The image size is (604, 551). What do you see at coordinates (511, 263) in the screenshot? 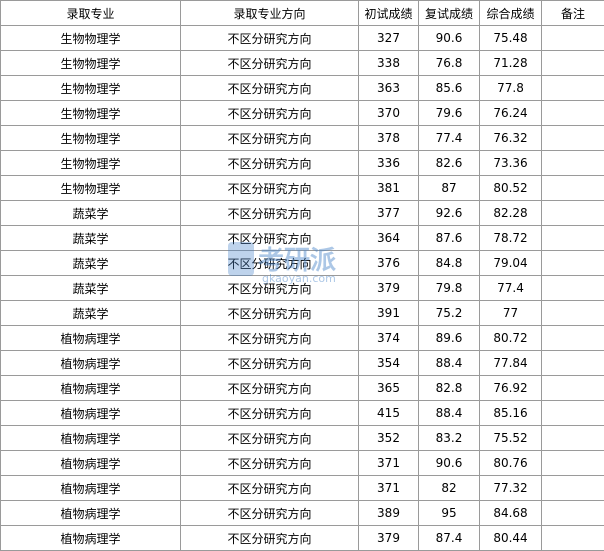
I see `table-cell: 79.04` at bounding box center [511, 263].